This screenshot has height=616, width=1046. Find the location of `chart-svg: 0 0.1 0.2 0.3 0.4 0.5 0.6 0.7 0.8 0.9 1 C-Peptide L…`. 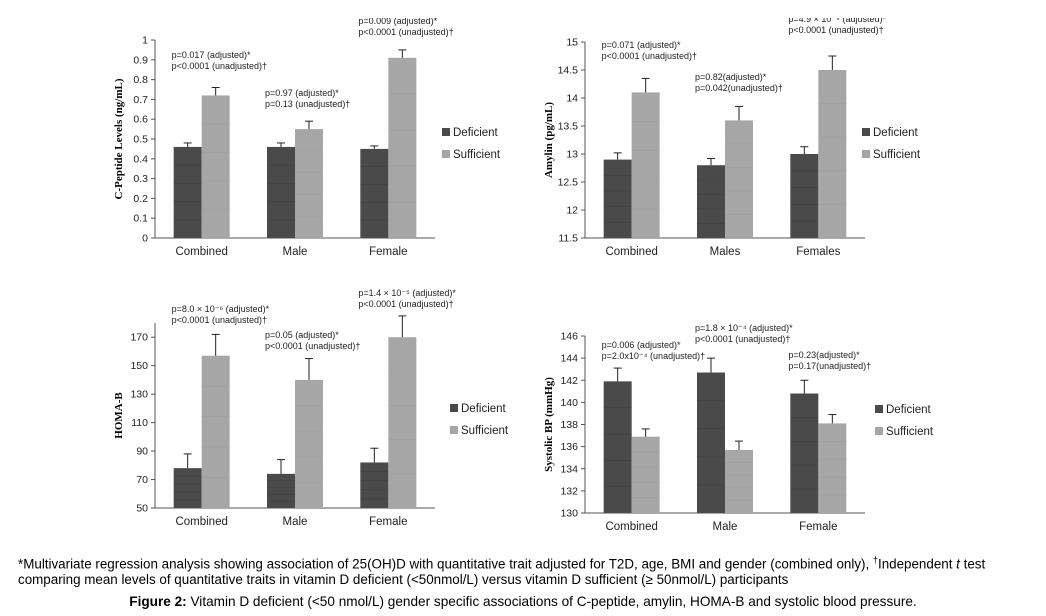

chart-svg: 0 0.1 0.2 0.3 0.4 0.5 0.6 0.7 0.8 0.9 1 C-Peptide L… is located at coordinates (307, 137).